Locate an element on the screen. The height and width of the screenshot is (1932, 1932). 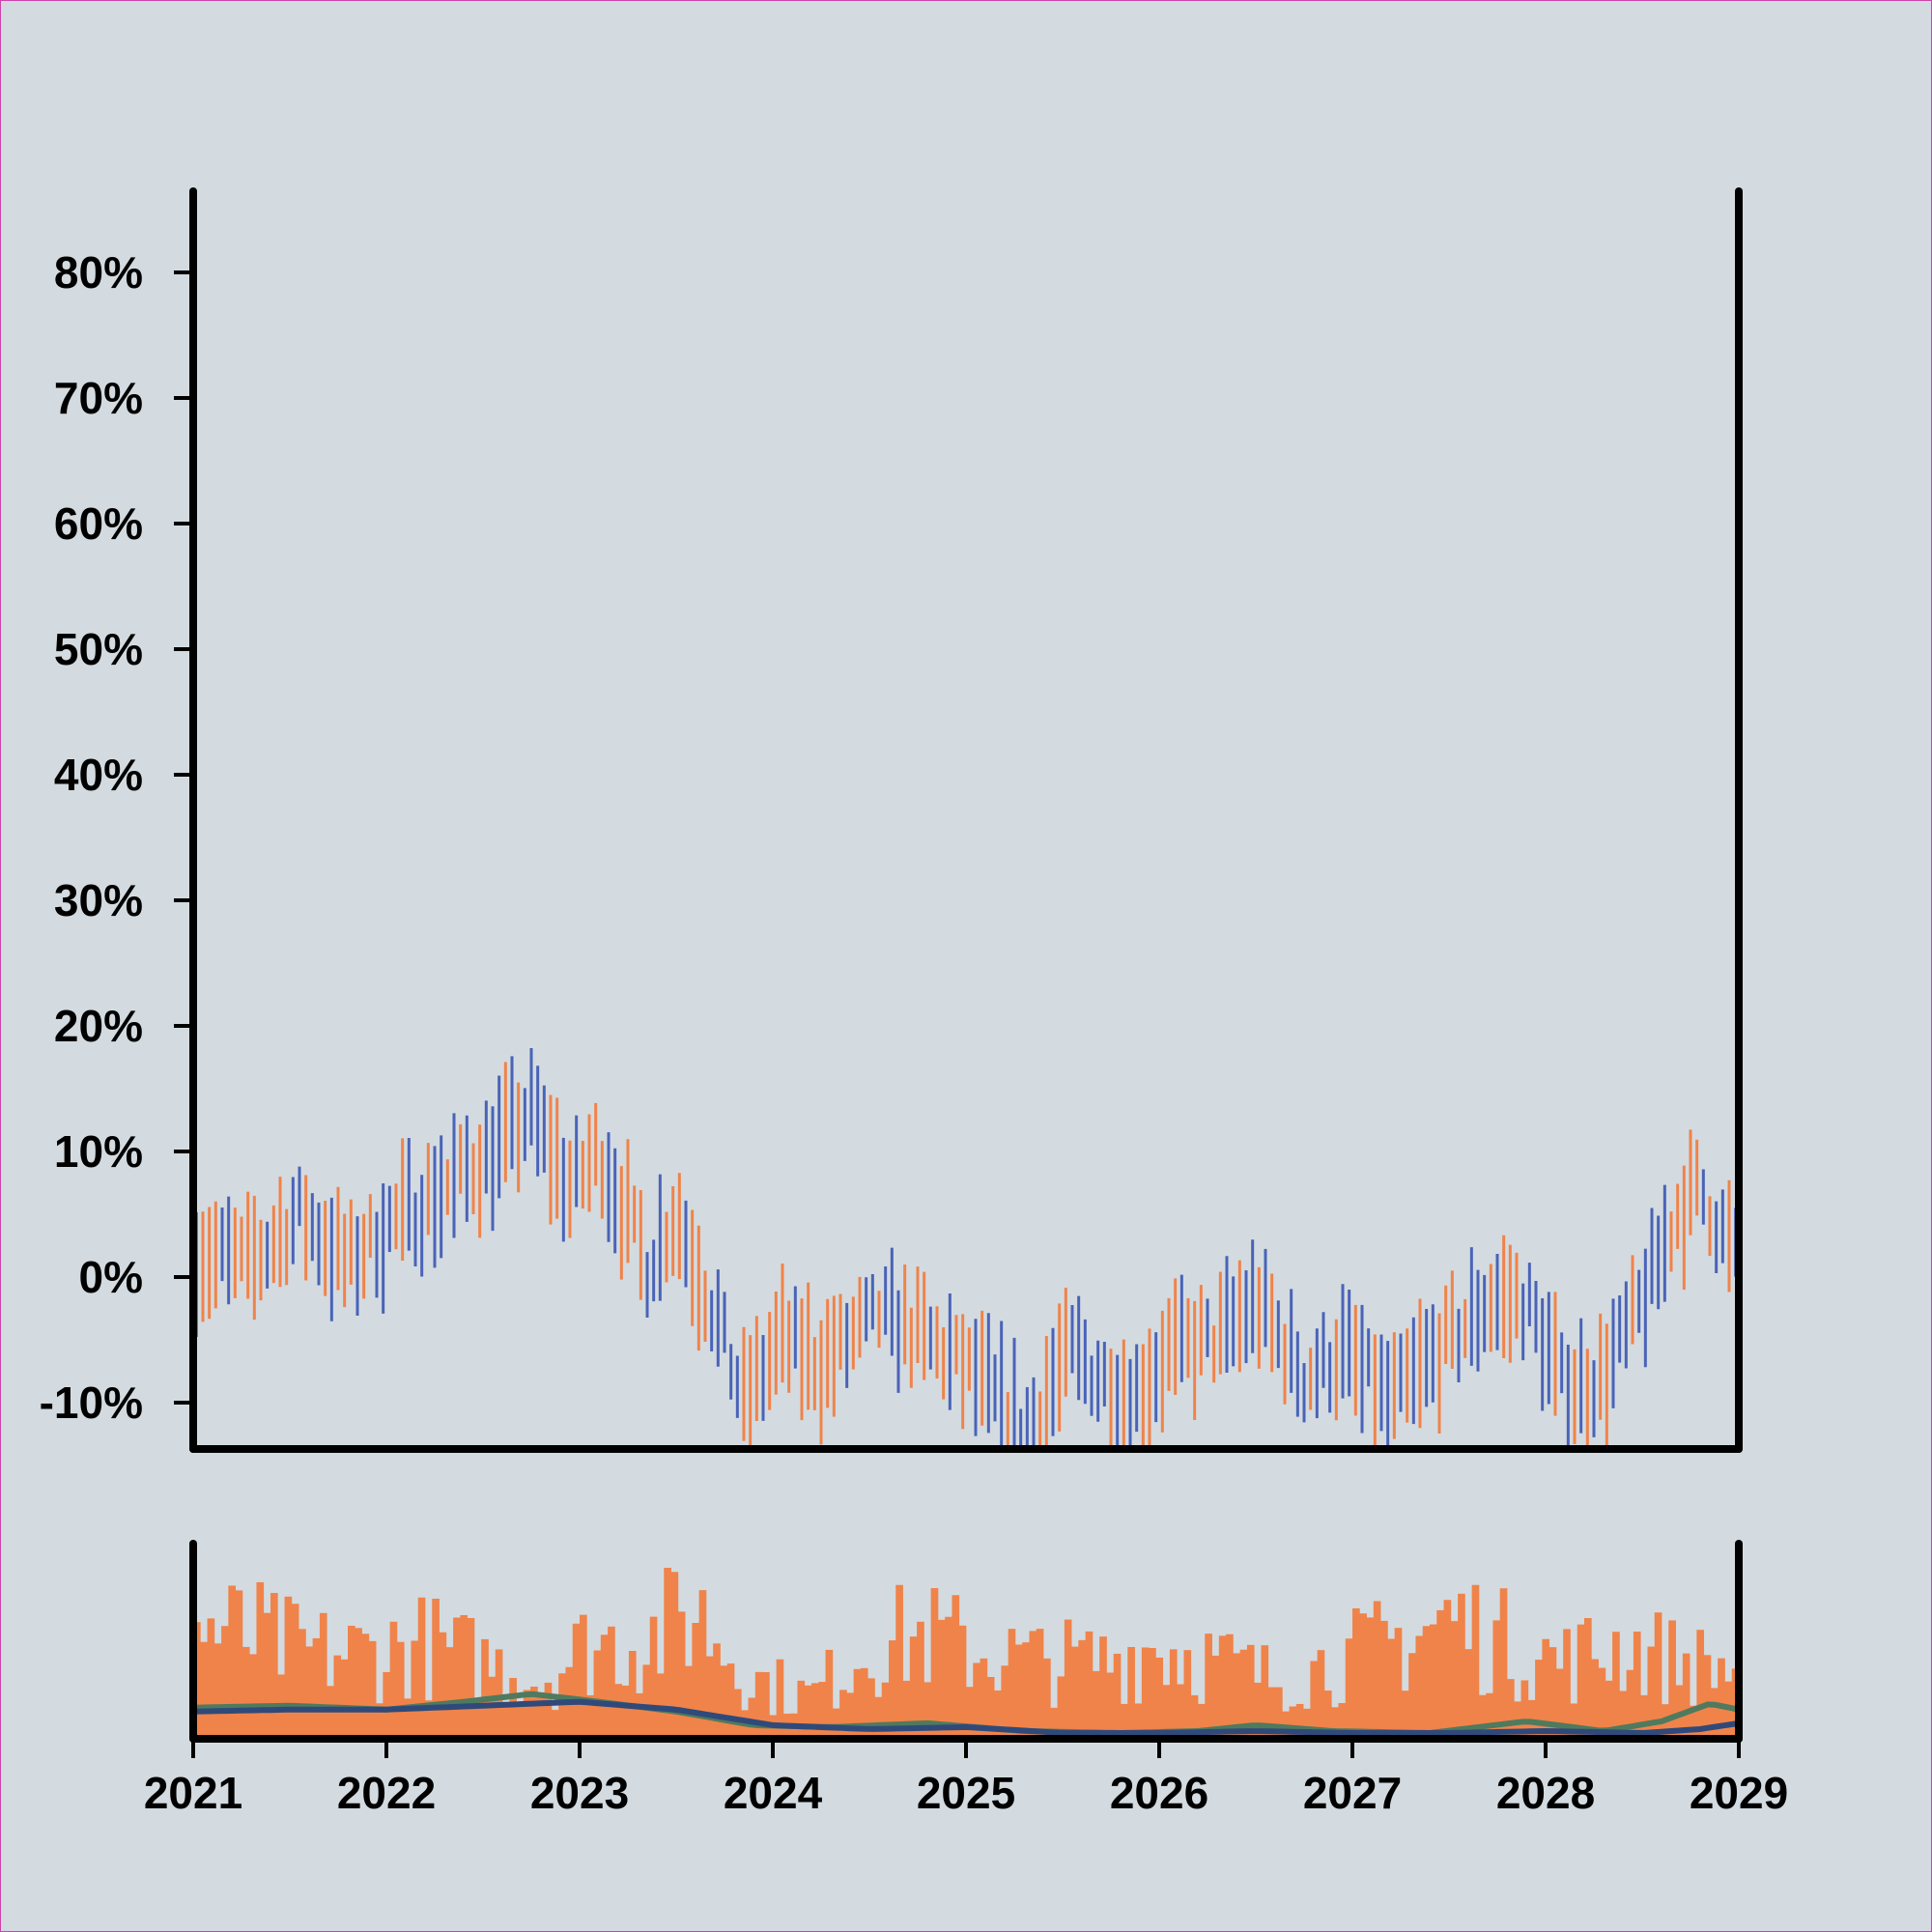
y-tick-label: 20% is located at coordinates (98, 1026).